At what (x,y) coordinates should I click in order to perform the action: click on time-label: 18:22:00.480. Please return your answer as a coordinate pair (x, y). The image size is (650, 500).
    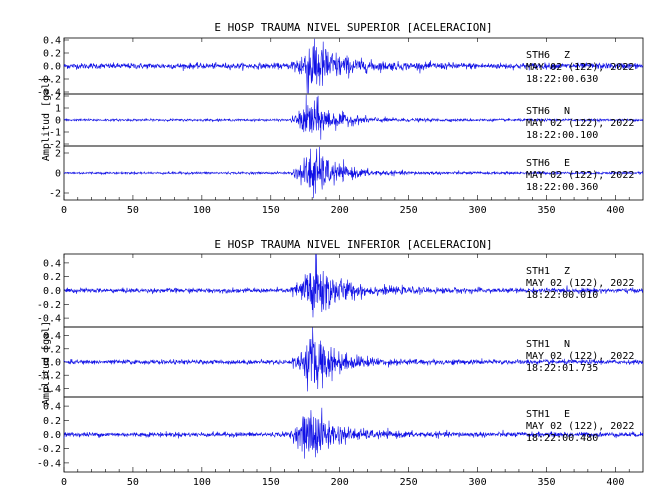
    Looking at the image, I should click on (562, 438).